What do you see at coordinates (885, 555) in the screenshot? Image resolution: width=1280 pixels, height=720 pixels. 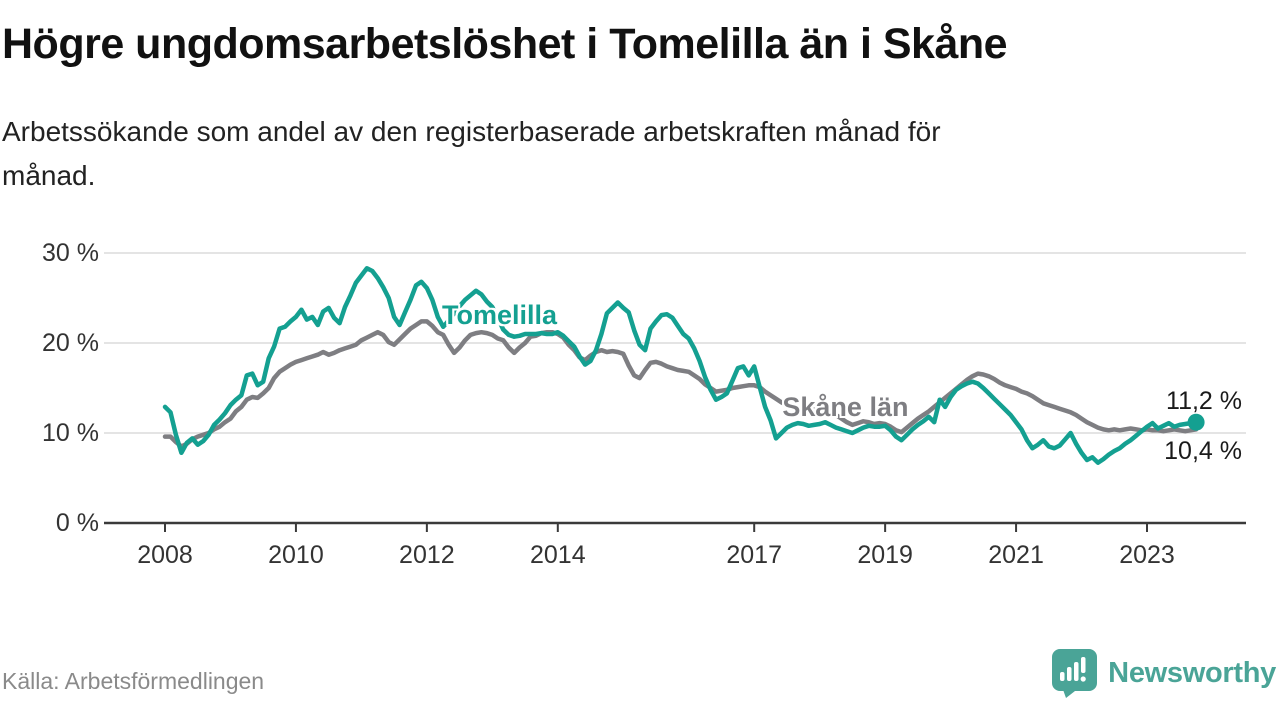 I see `x-axis-tick-label: 2019` at bounding box center [885, 555].